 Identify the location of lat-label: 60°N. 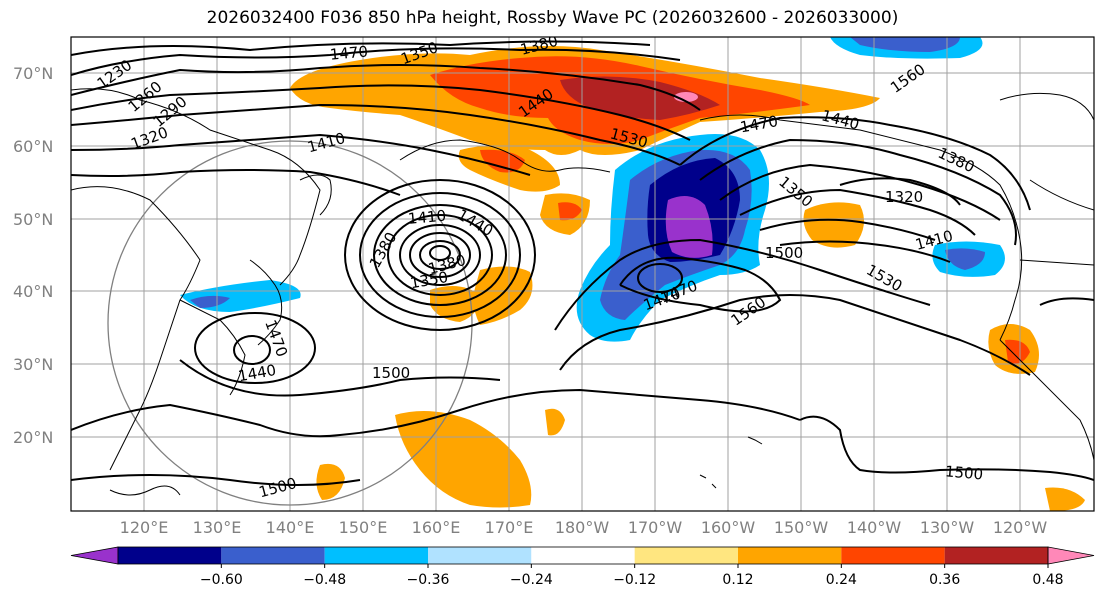
(33, 146).